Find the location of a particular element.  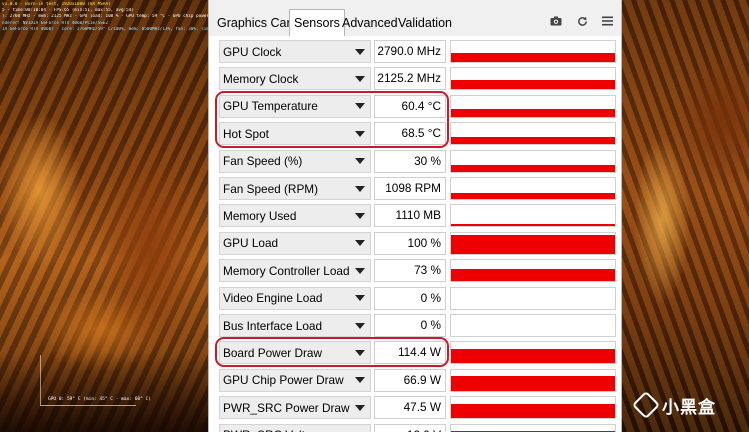

sensor-name: Video Engine Load is located at coordinates (273, 298).